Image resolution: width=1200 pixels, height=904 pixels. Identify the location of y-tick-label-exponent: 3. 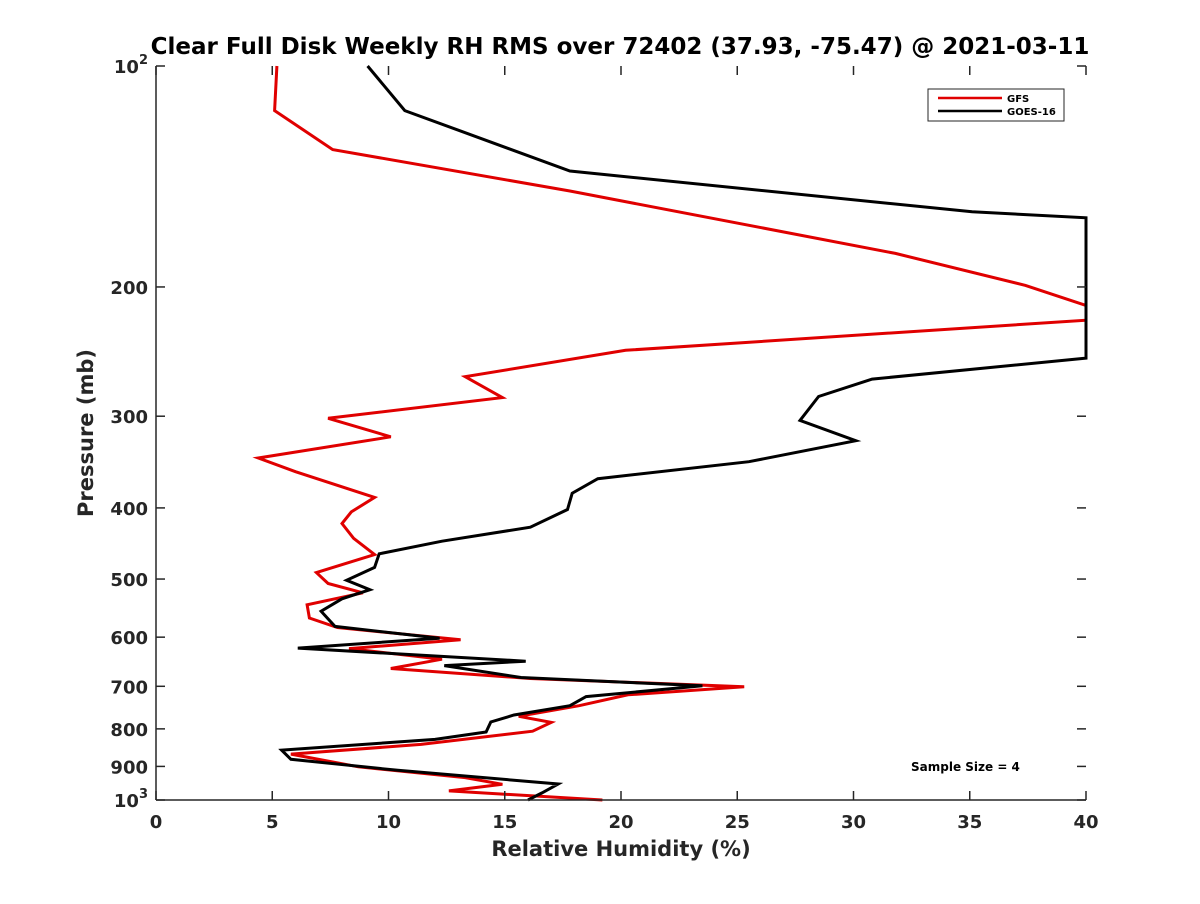
(143, 794).